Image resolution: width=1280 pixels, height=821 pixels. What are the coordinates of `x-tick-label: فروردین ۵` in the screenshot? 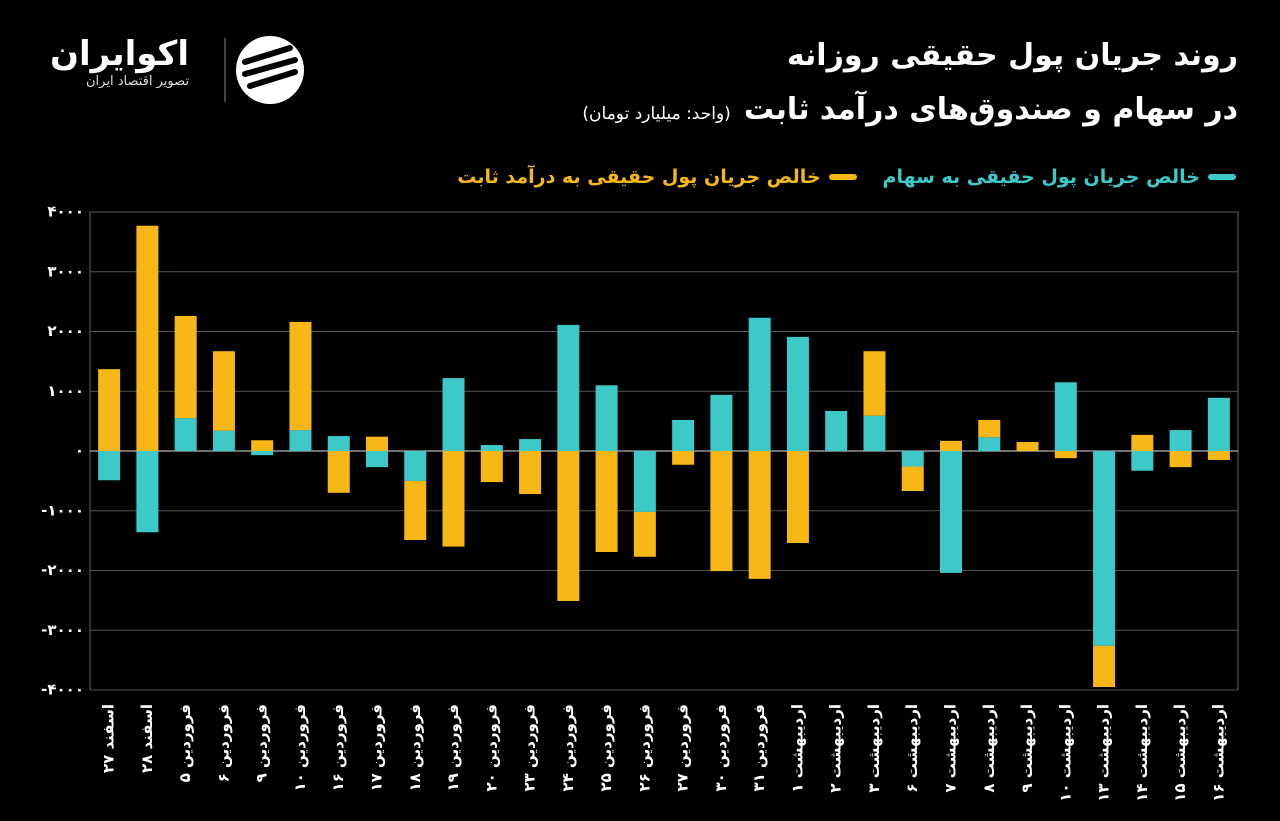 It's located at (185, 743).